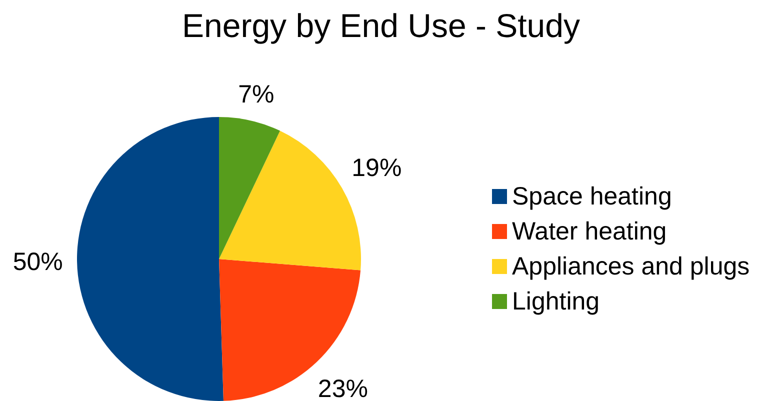  Describe the element at coordinates (589, 232) in the screenshot. I see `legend-label: Water heating` at that location.